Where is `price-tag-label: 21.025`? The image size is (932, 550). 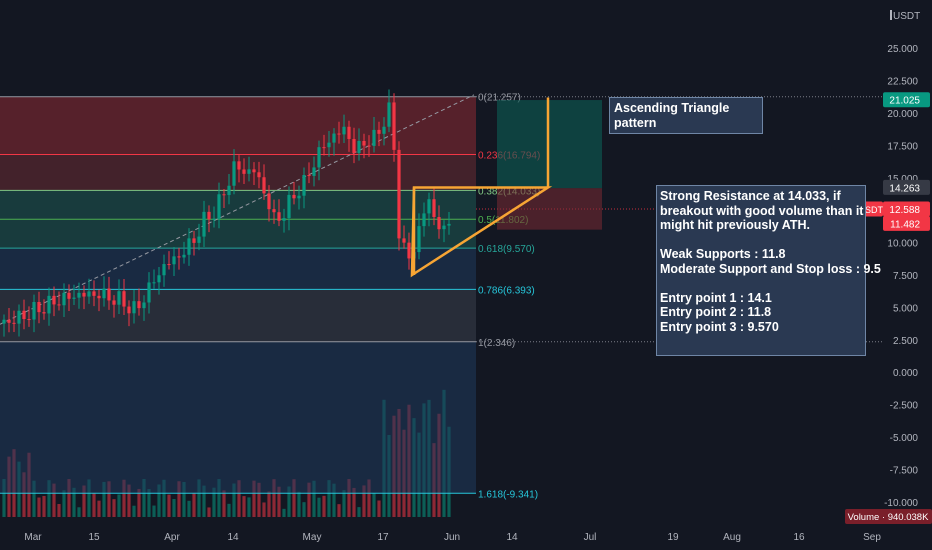 price-tag-label: 21.025 is located at coordinates (904, 101).